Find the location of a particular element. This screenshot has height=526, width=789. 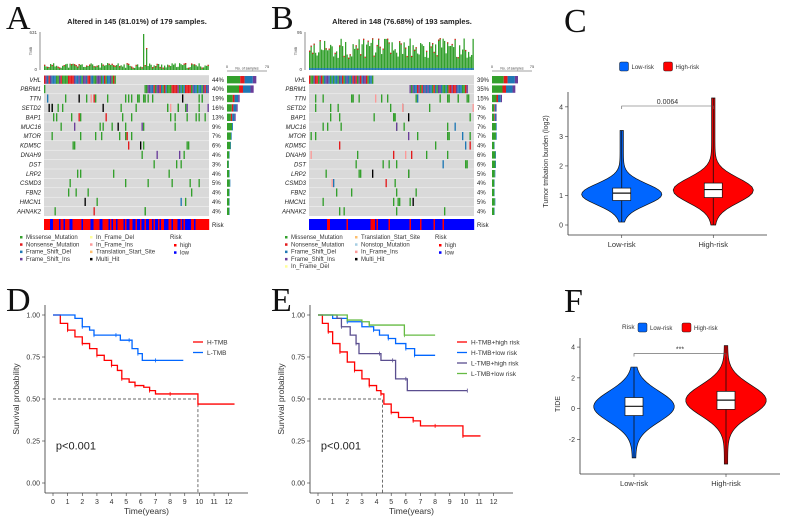

x-tick-label: 8 is located at coordinates (170, 502).